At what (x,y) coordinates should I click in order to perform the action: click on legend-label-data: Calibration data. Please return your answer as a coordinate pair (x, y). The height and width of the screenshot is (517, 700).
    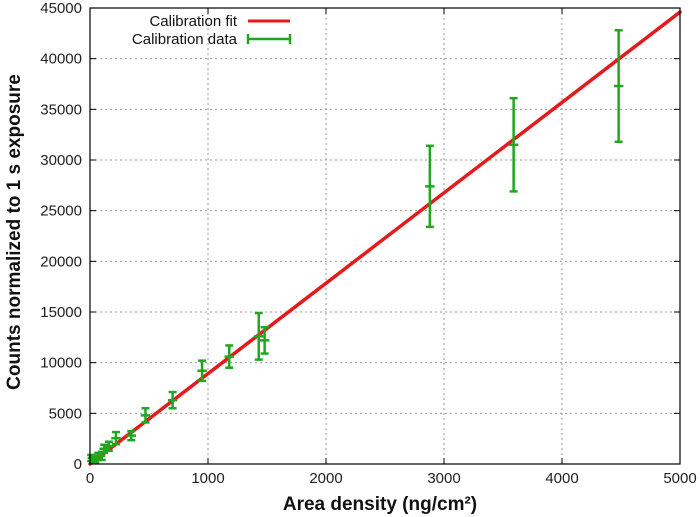
    Looking at the image, I should click on (185, 39).